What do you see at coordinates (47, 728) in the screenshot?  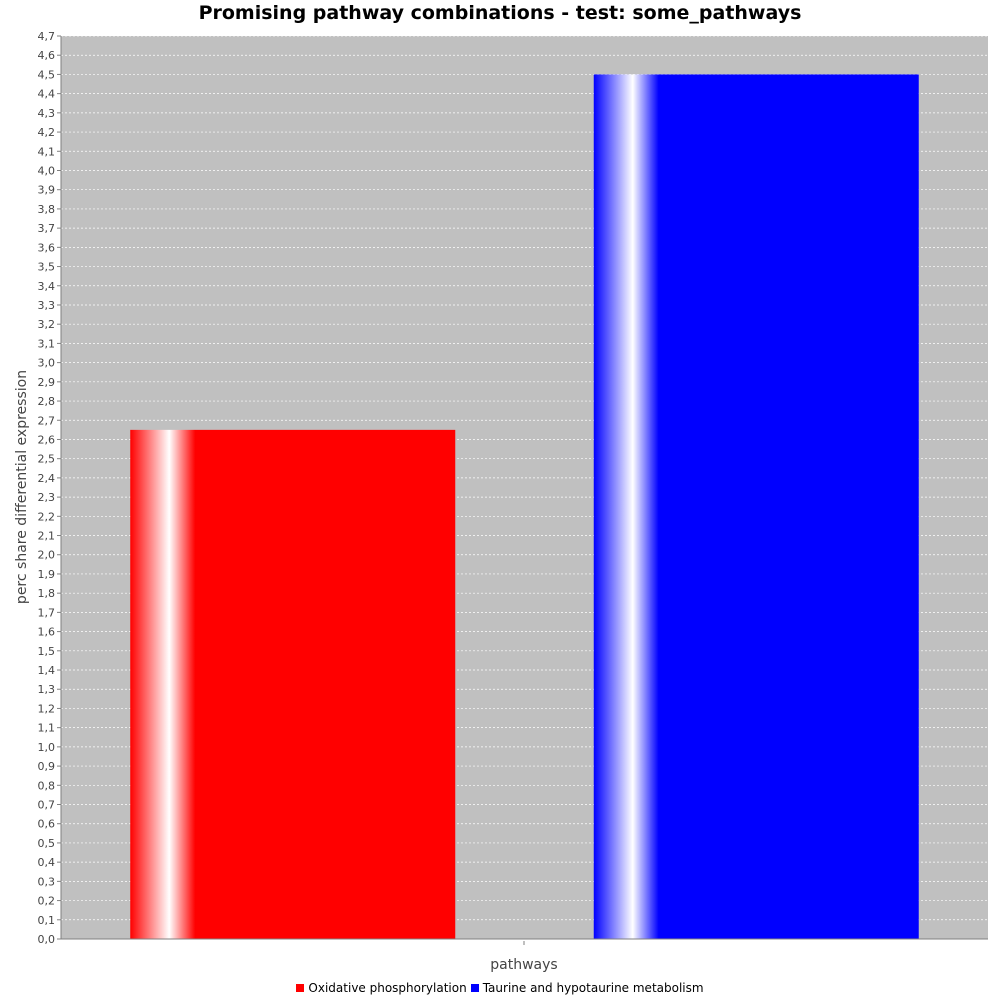 I see `y-tick-label: 1,1` at bounding box center [47, 728].